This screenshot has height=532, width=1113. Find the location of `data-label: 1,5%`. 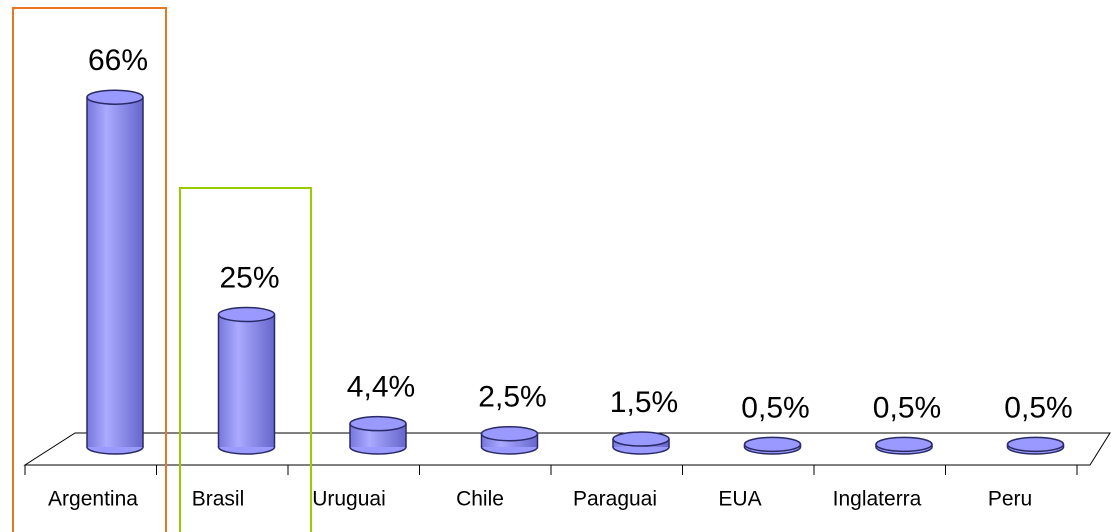

data-label: 1,5% is located at coordinates (644, 402).